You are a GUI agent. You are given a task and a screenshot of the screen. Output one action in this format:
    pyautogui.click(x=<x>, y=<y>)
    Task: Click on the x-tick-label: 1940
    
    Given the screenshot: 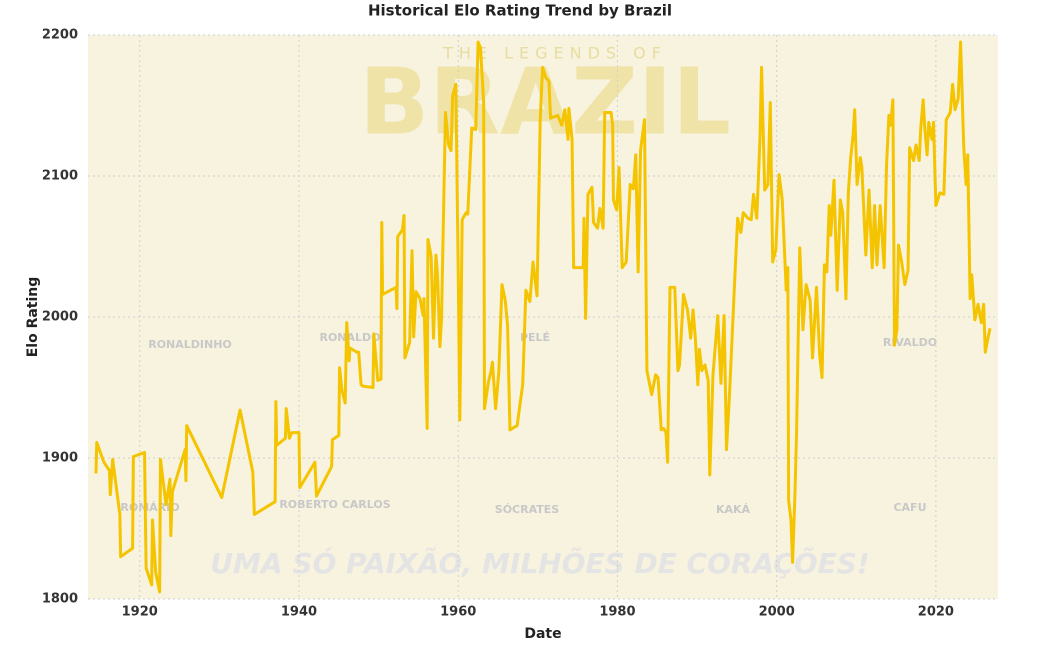 What is the action you would take?
    pyautogui.click(x=299, y=612)
    